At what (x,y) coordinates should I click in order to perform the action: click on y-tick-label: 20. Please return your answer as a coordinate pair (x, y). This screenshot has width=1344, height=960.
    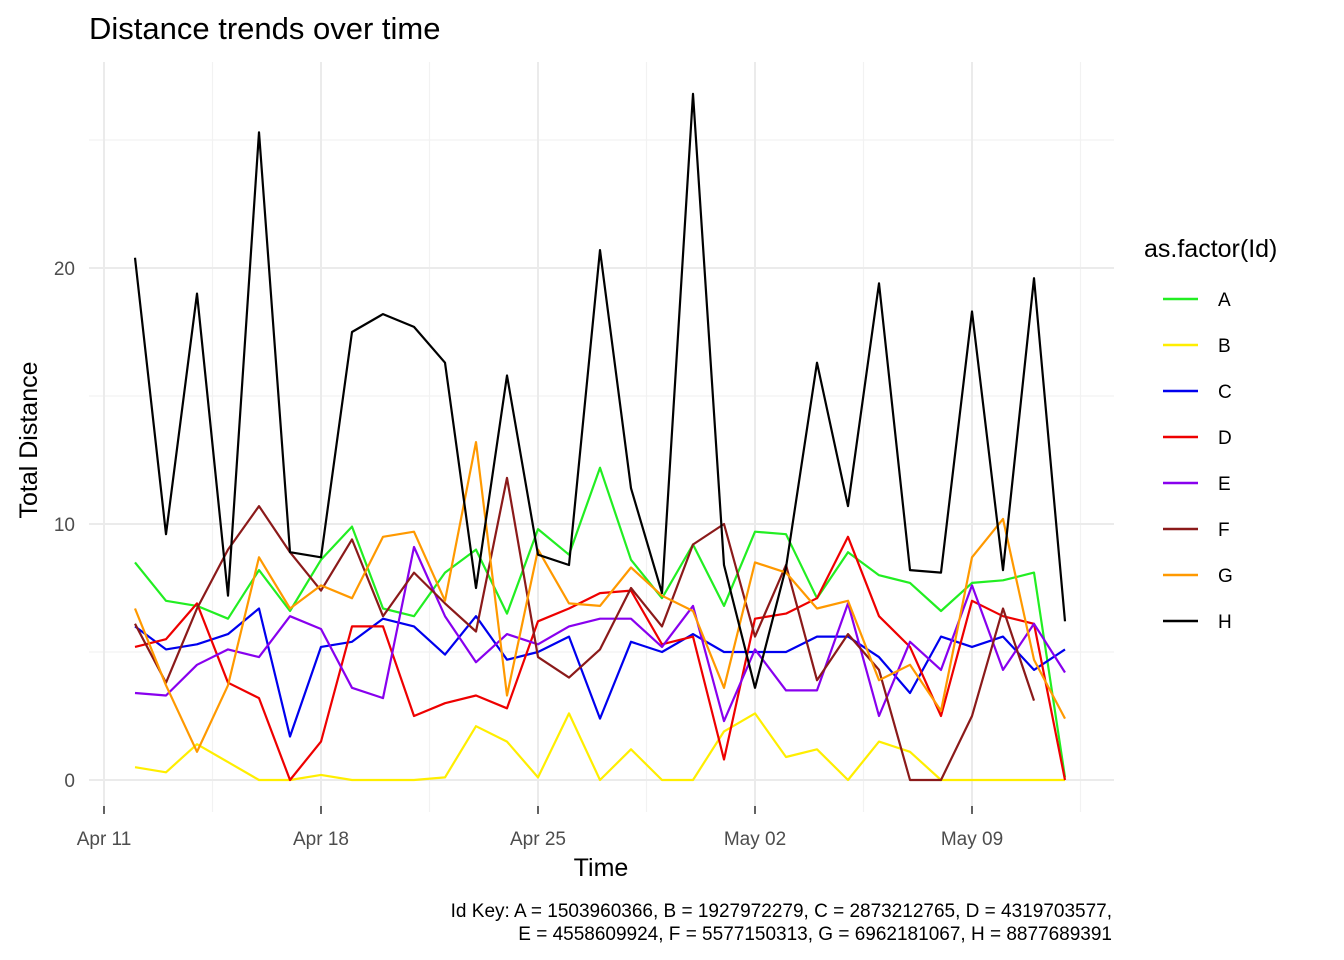
    Looking at the image, I should click on (64, 269).